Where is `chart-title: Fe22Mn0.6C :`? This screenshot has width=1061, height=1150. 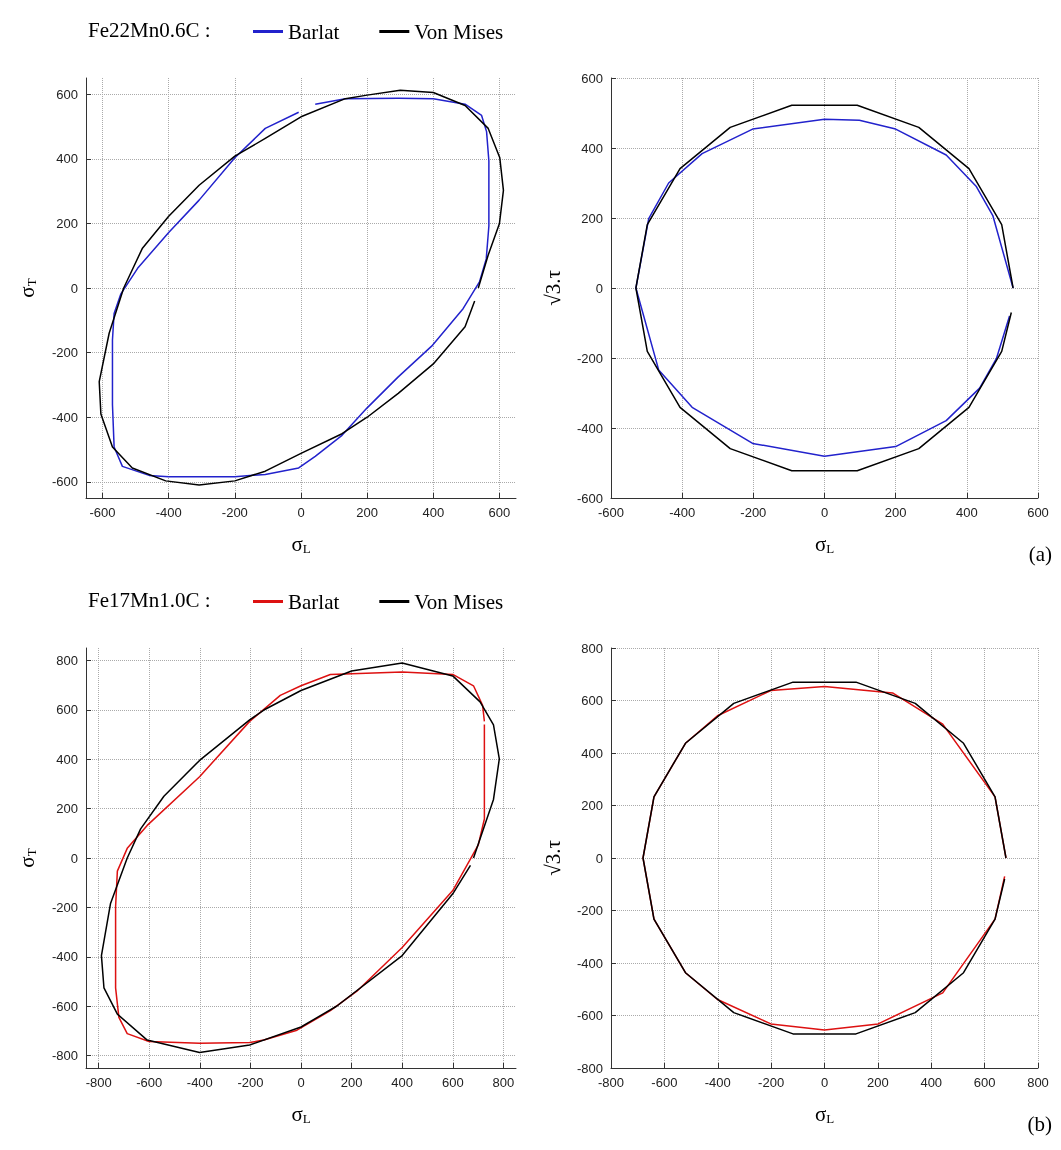
chart-title: Fe22Mn0.6C : is located at coordinates (149, 29).